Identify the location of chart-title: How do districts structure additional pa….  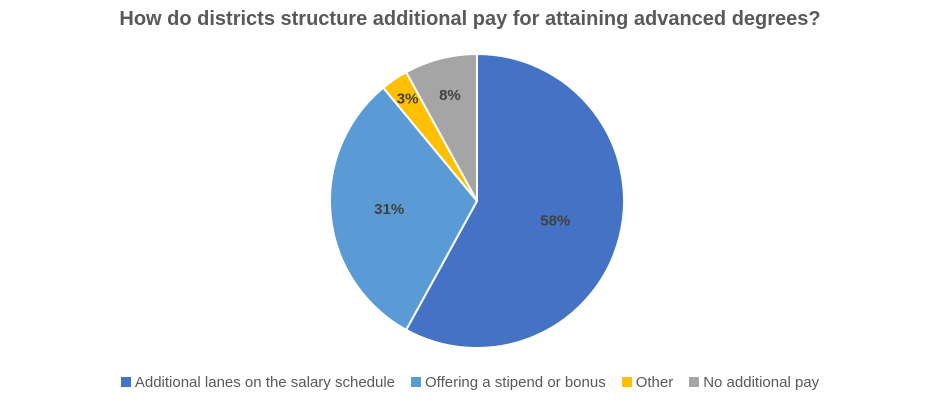
(470, 19).